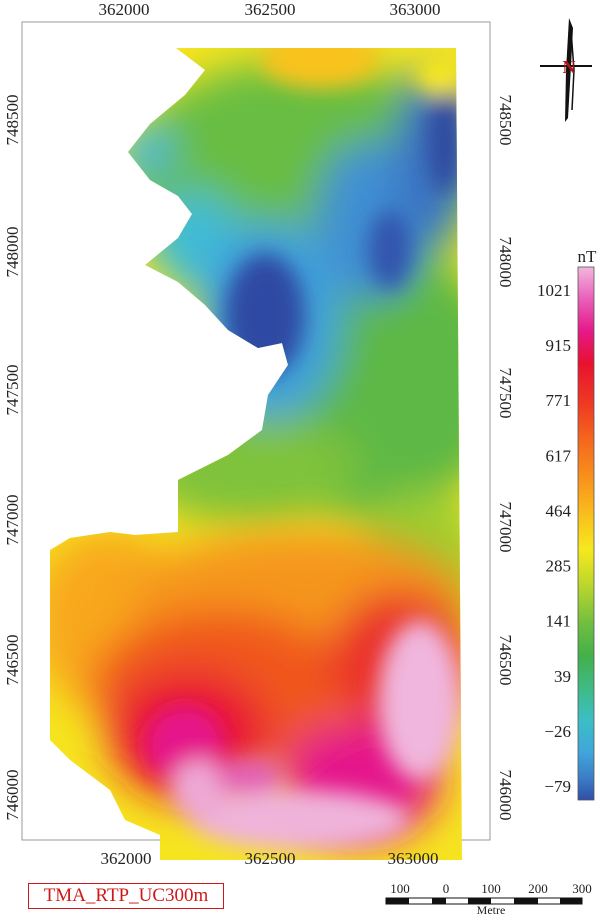 The height and width of the screenshot is (922, 600). What do you see at coordinates (559, 510) in the screenshot?
I see `legend-label: 464` at bounding box center [559, 510].